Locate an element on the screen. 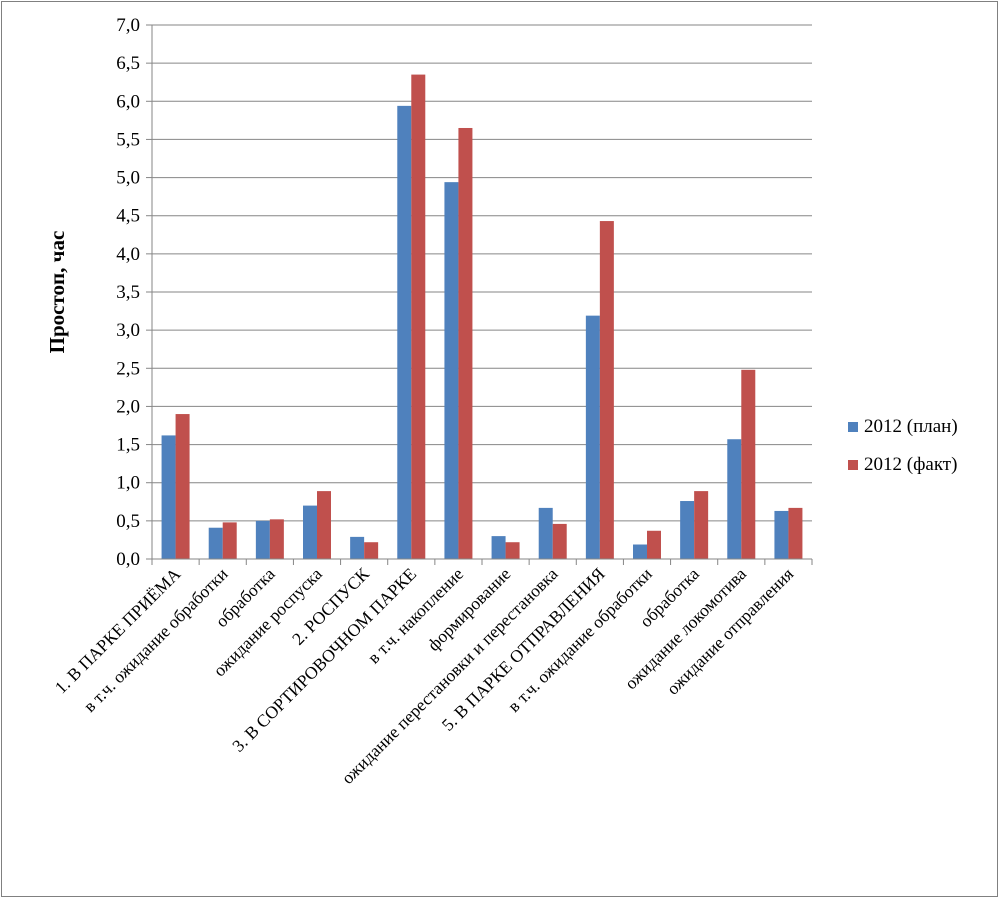 This screenshot has width=999, height=898. y-tick-label: 5,5 is located at coordinates (128, 139).